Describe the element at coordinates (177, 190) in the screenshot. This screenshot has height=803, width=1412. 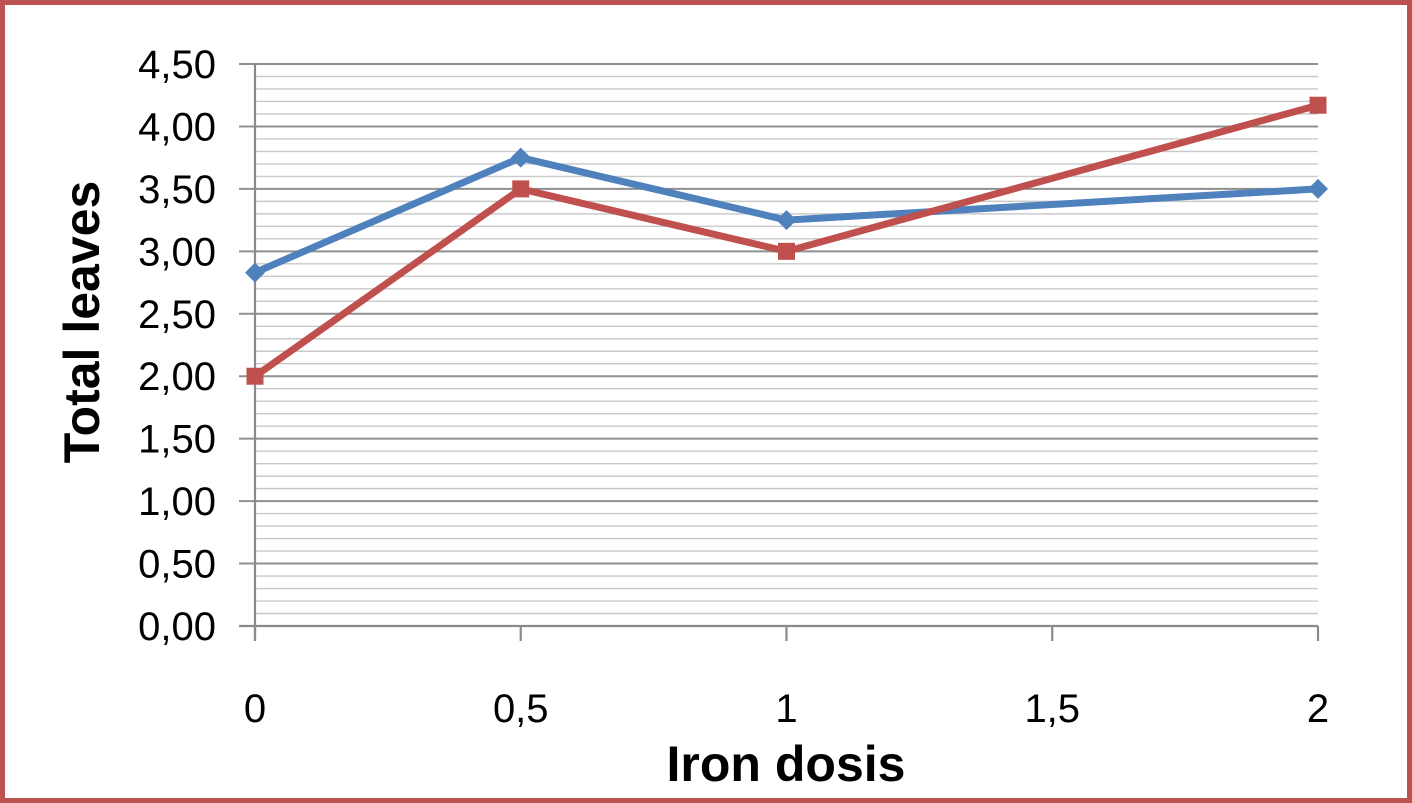
I see `y-tick-label: 3,50` at that location.